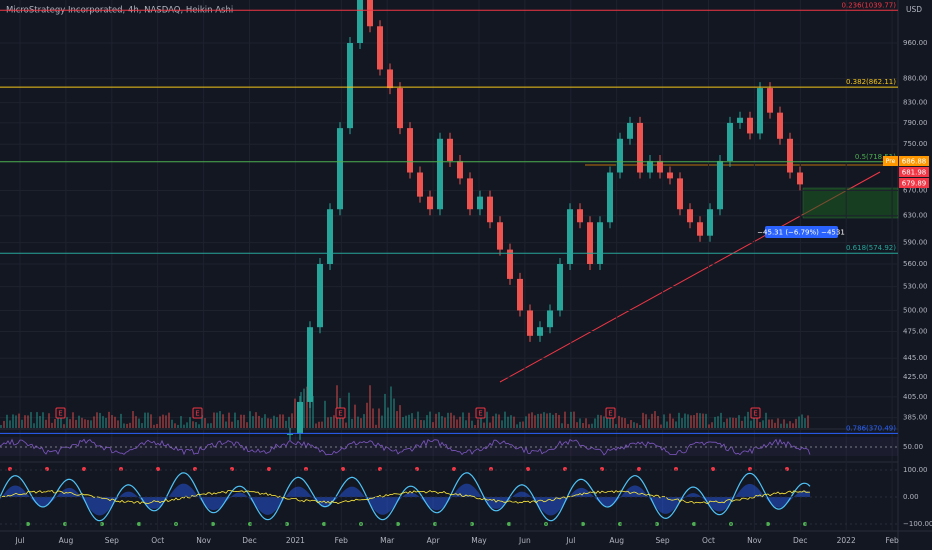 Image resolution: width=932 pixels, height=550 pixels. What do you see at coordinates (913, 447) in the screenshot?
I see `rsi-tick-label: 50.00` at bounding box center [913, 447].